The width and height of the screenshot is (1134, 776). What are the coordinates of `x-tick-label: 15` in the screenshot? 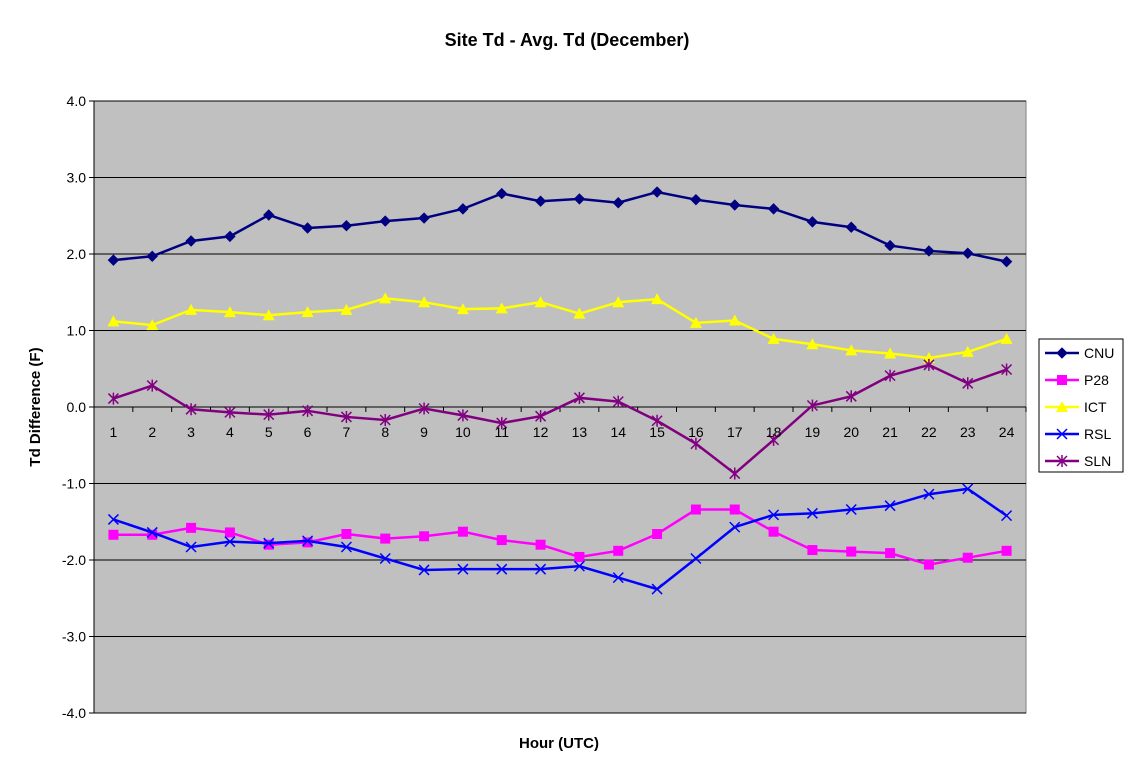 It's located at (657, 432).